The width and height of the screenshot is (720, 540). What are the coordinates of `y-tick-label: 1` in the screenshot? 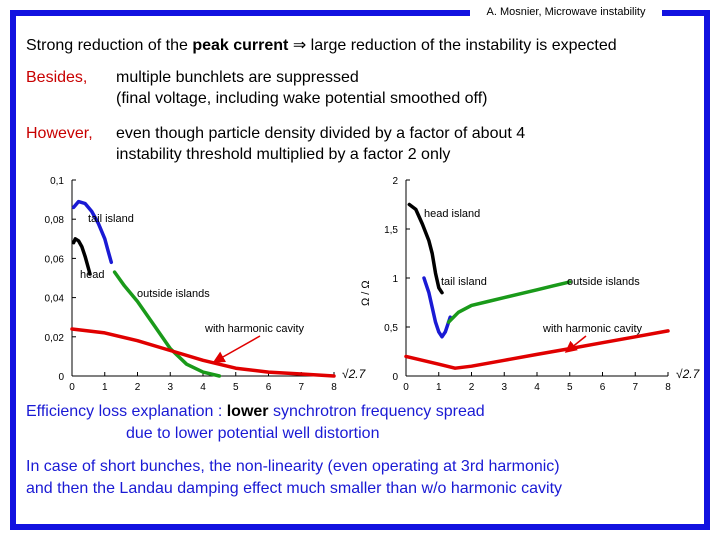 It's located at (395, 279).